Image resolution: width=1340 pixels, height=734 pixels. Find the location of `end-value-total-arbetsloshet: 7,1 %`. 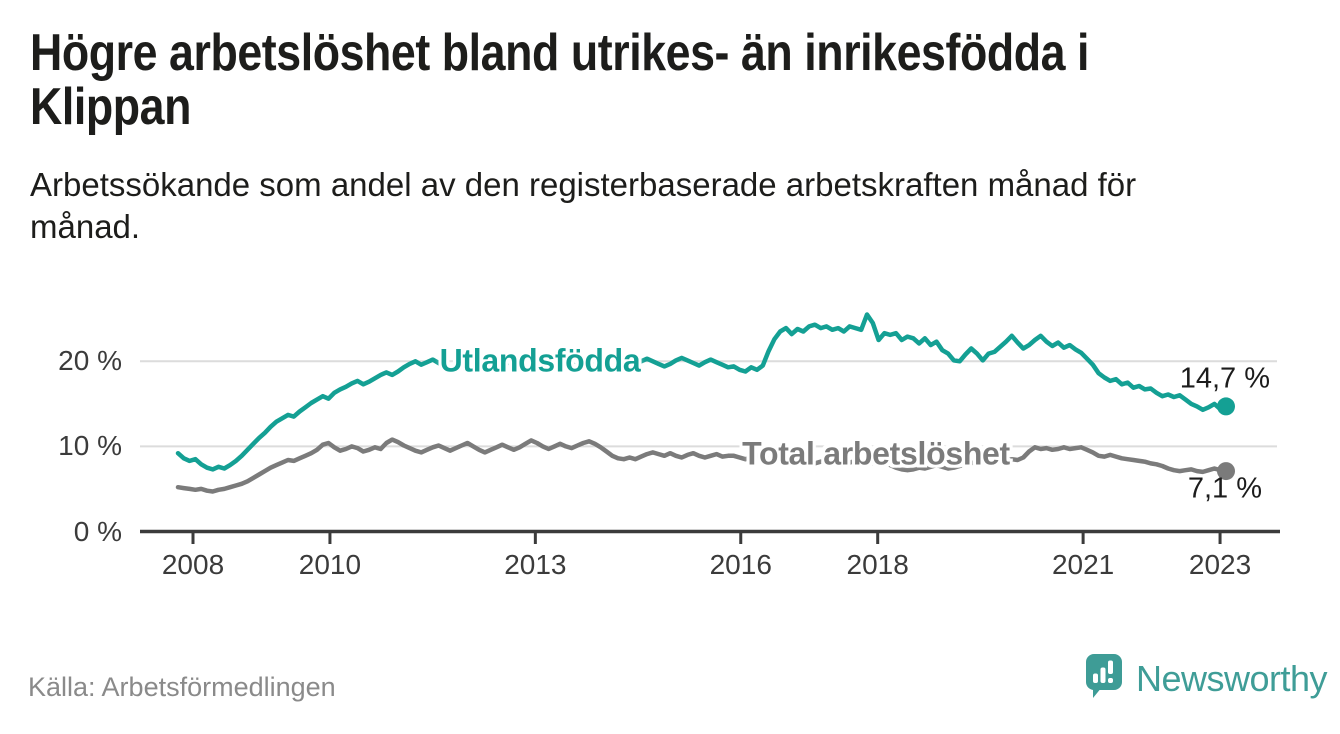

end-value-total-arbetsloshet: 7,1 % is located at coordinates (1224, 488).